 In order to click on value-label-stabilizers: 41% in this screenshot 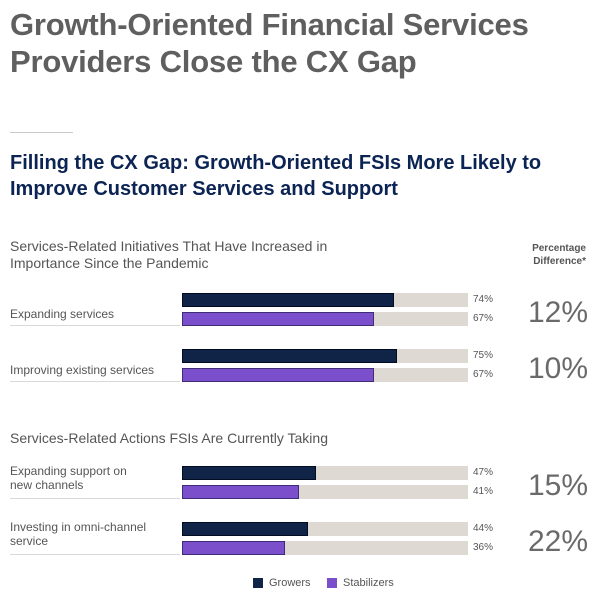, I will do `click(483, 491)`.